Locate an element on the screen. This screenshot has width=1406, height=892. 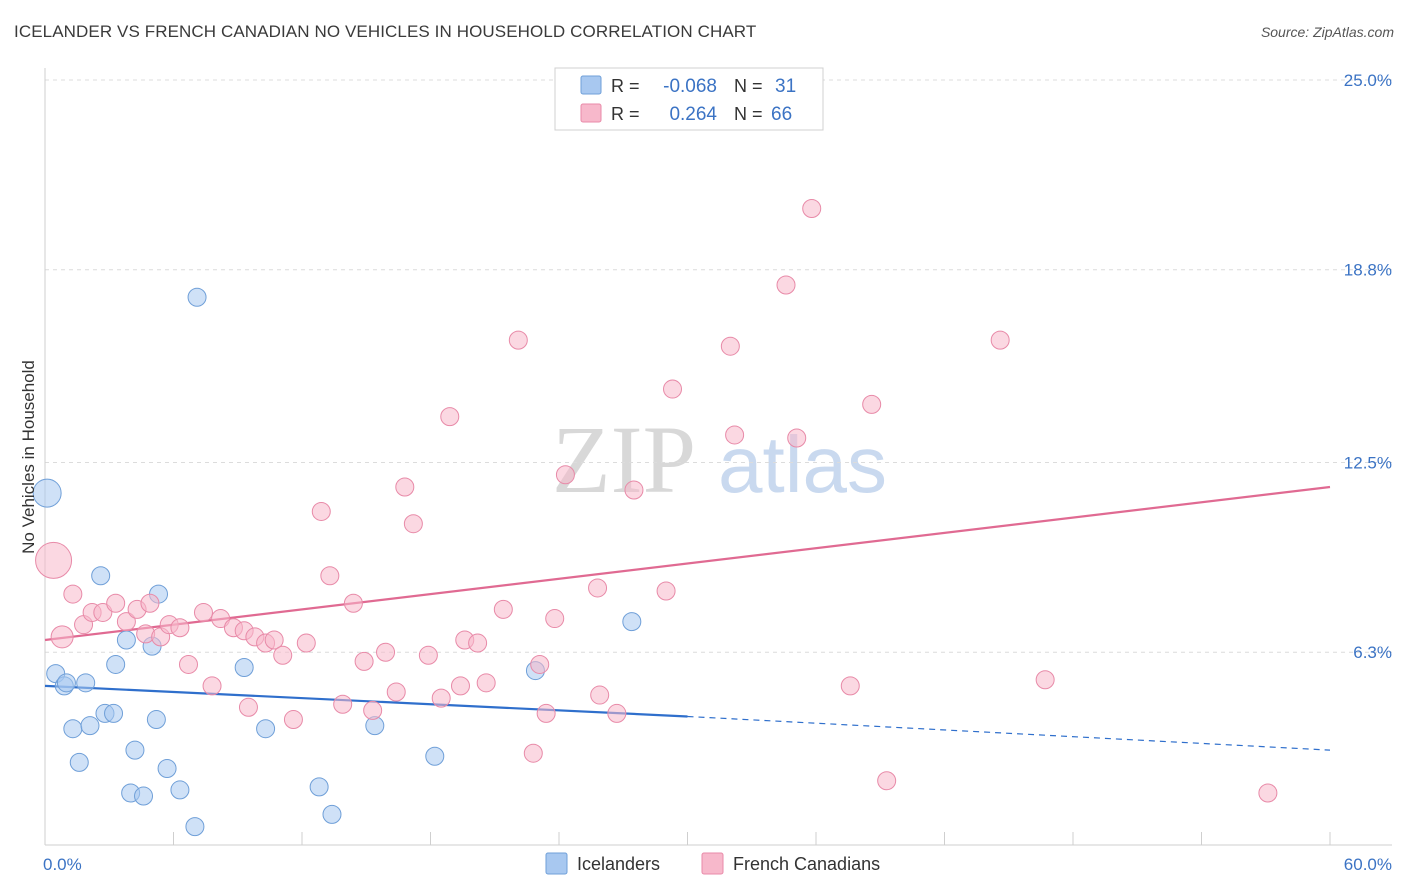
source-credit: Source: ZipAtlas.com is located at coordinates (1327, 32).